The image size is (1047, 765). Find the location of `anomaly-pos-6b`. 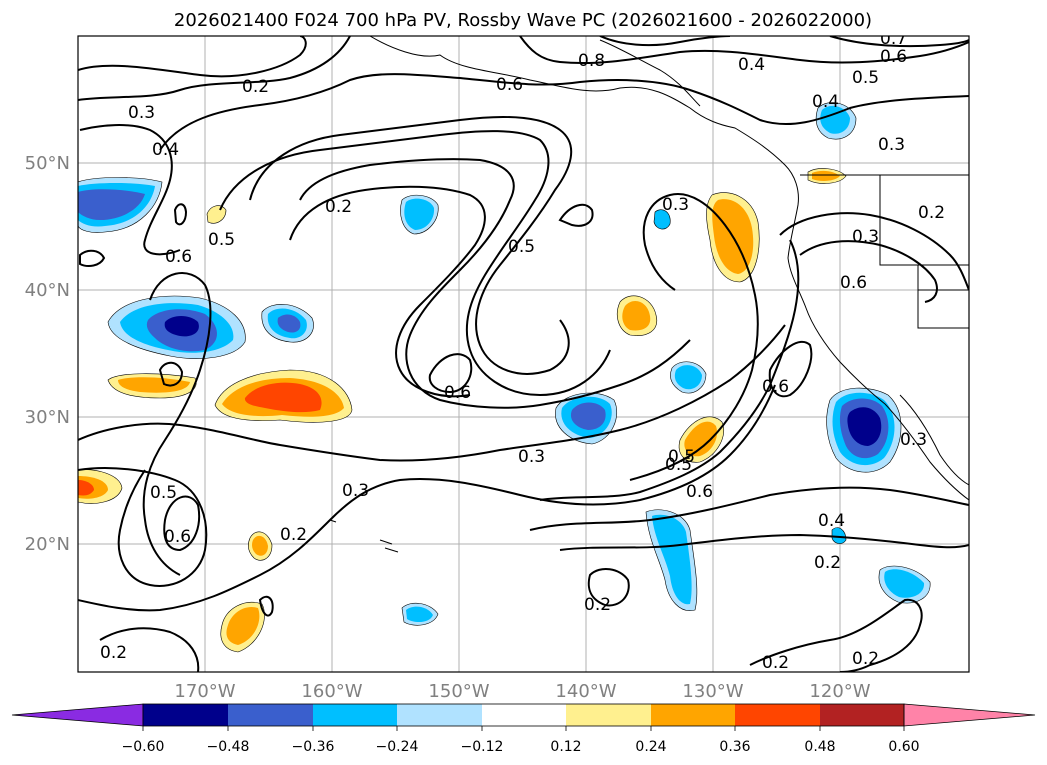

anomaly-pos-6b is located at coordinates (701, 439).